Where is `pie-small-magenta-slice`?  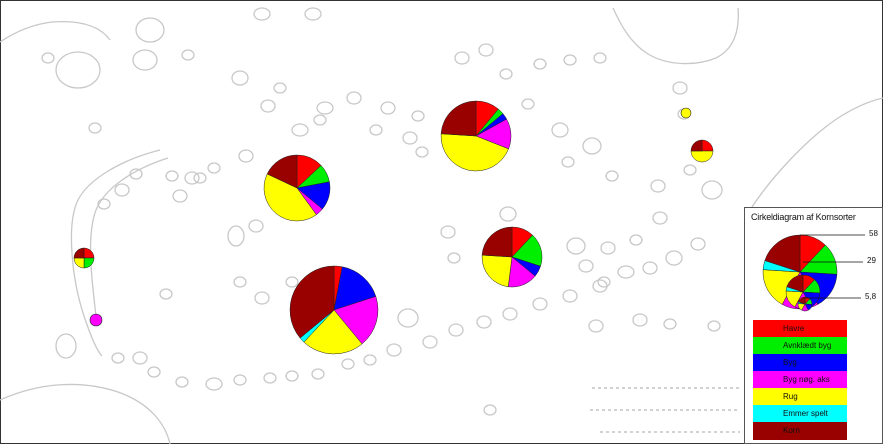 pie-small-magenta-slice is located at coordinates (96, 320).